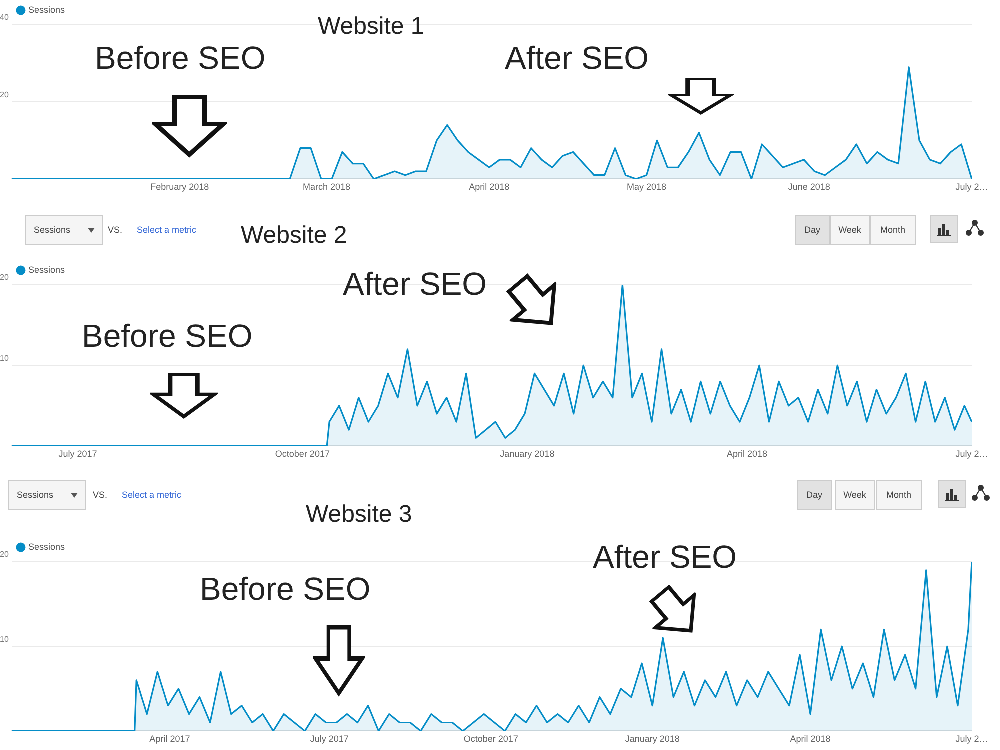  I want to click on x-tick-label: June 2018, so click(809, 187).